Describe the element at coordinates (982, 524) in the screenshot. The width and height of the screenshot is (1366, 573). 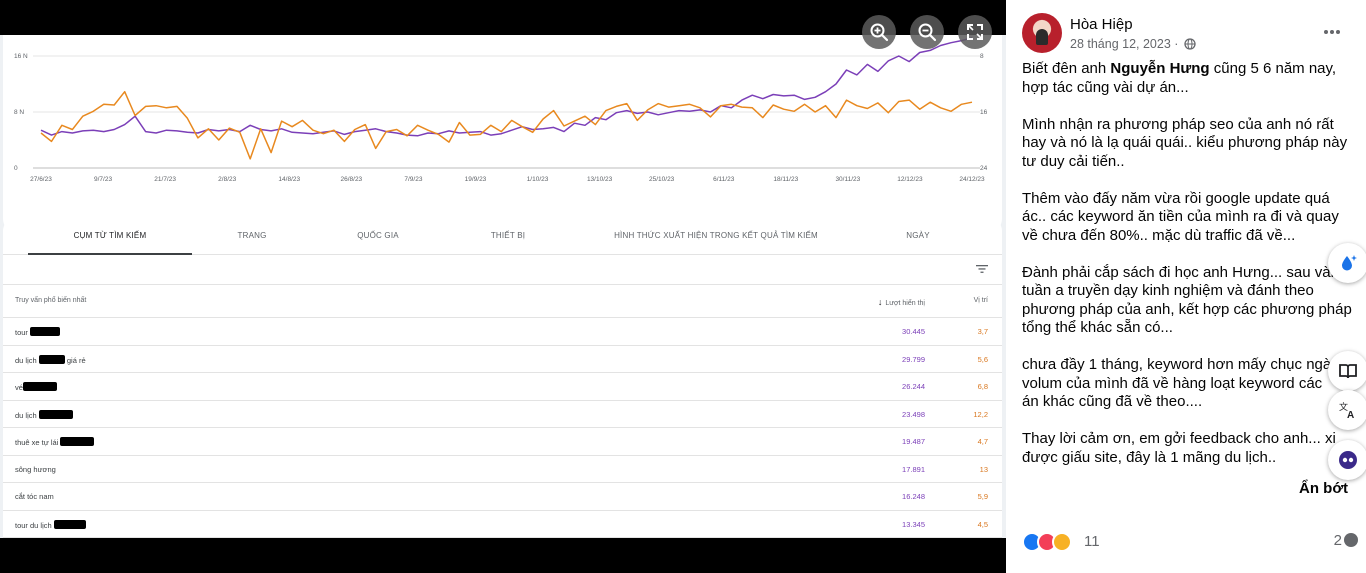
I see `position-value: 4,5` at that location.